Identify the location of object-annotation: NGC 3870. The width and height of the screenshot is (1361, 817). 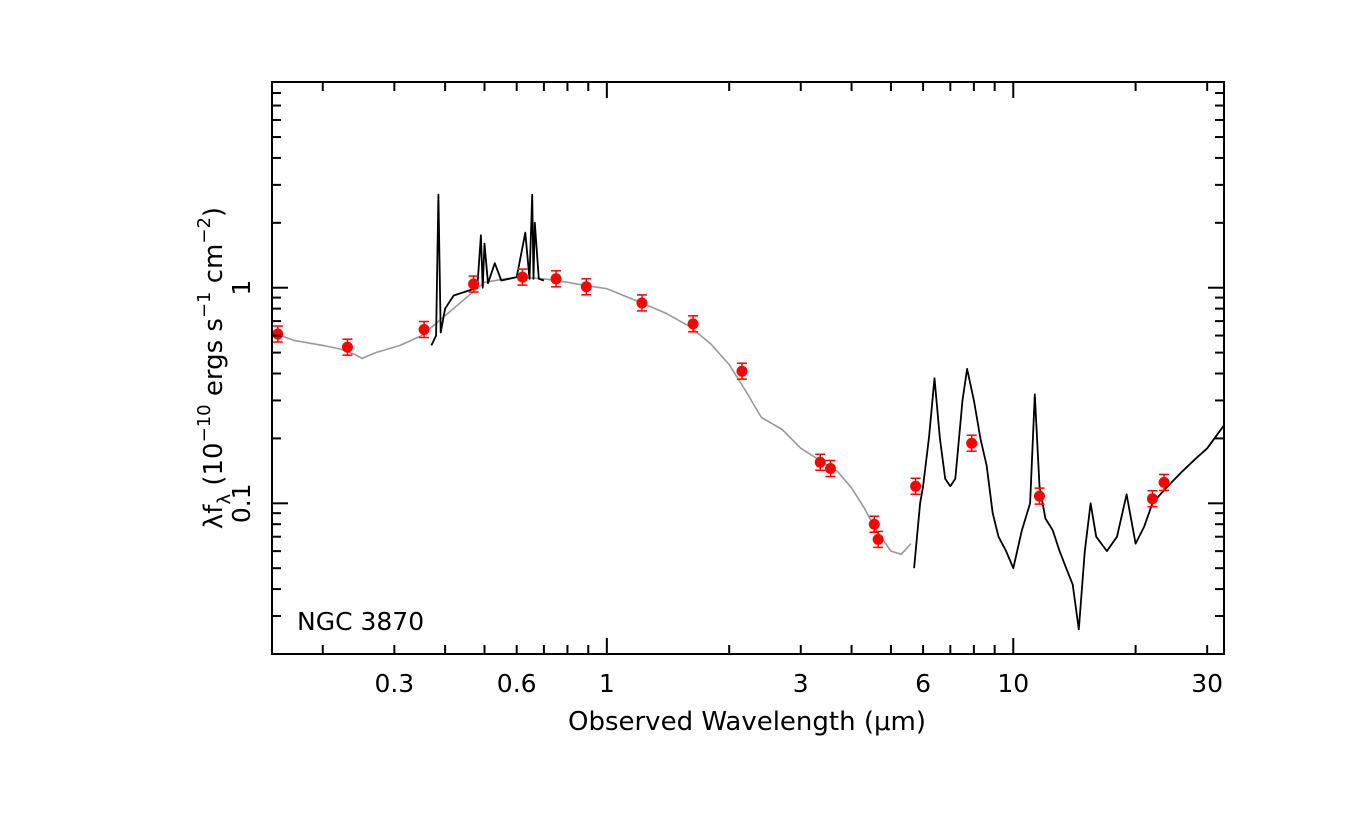
(360, 621).